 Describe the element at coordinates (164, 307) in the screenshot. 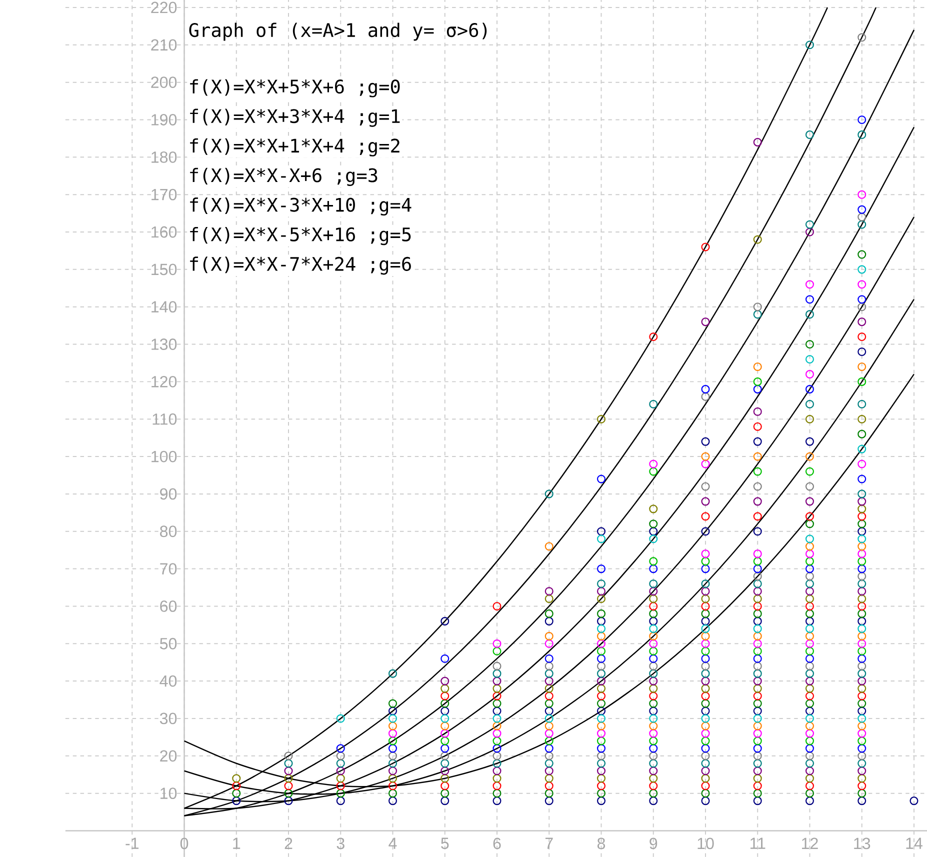

I see `y-tick-label: 140` at that location.